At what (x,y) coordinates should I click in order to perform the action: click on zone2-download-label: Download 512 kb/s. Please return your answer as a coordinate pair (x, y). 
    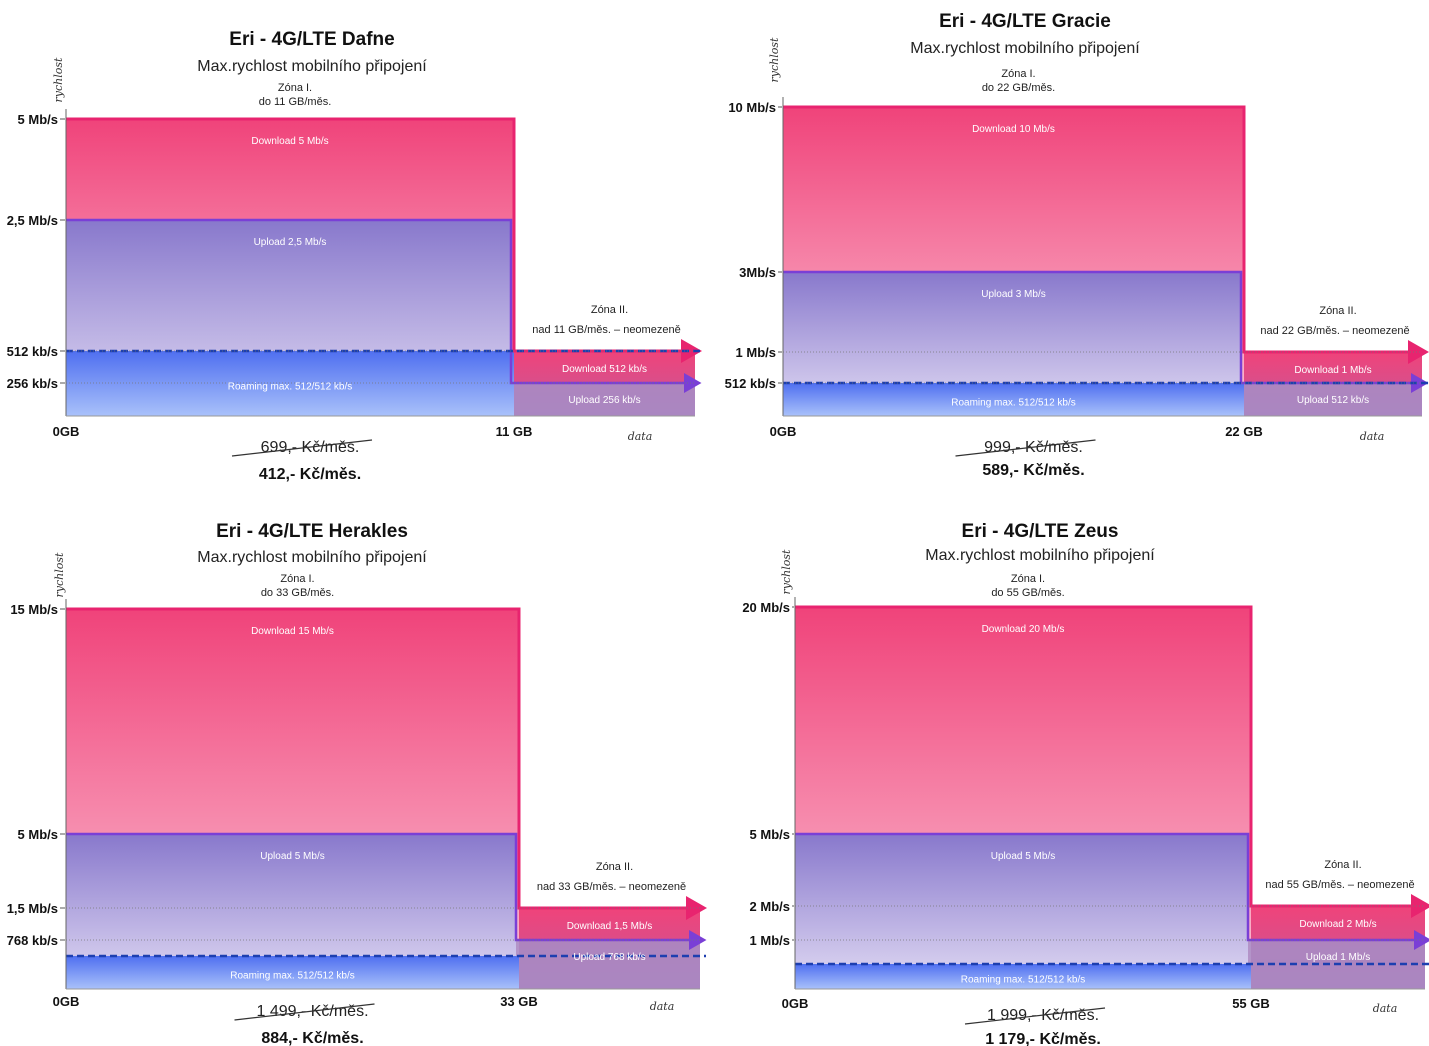
    Looking at the image, I should click on (604, 369).